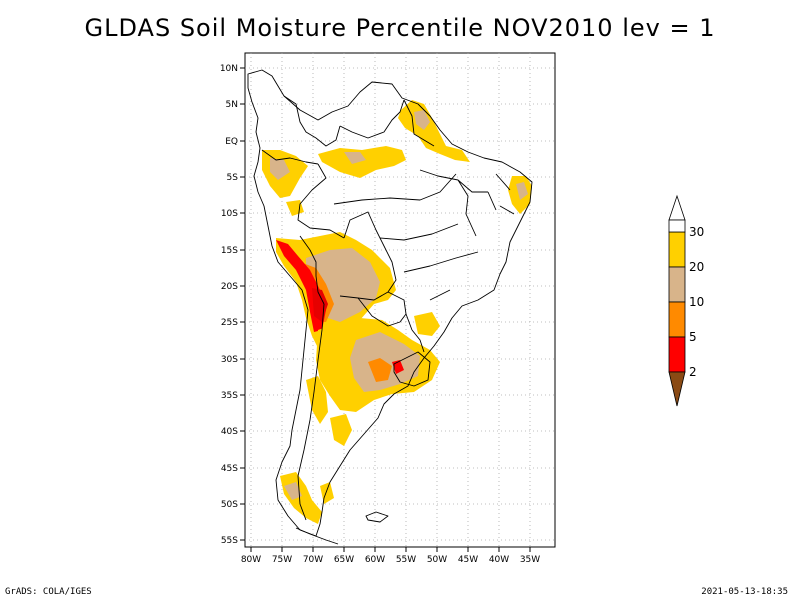 This screenshot has width=800, height=600. What do you see at coordinates (48, 592) in the screenshot?
I see `footer-credit: GrADS: COLA/IGES` at bounding box center [48, 592].